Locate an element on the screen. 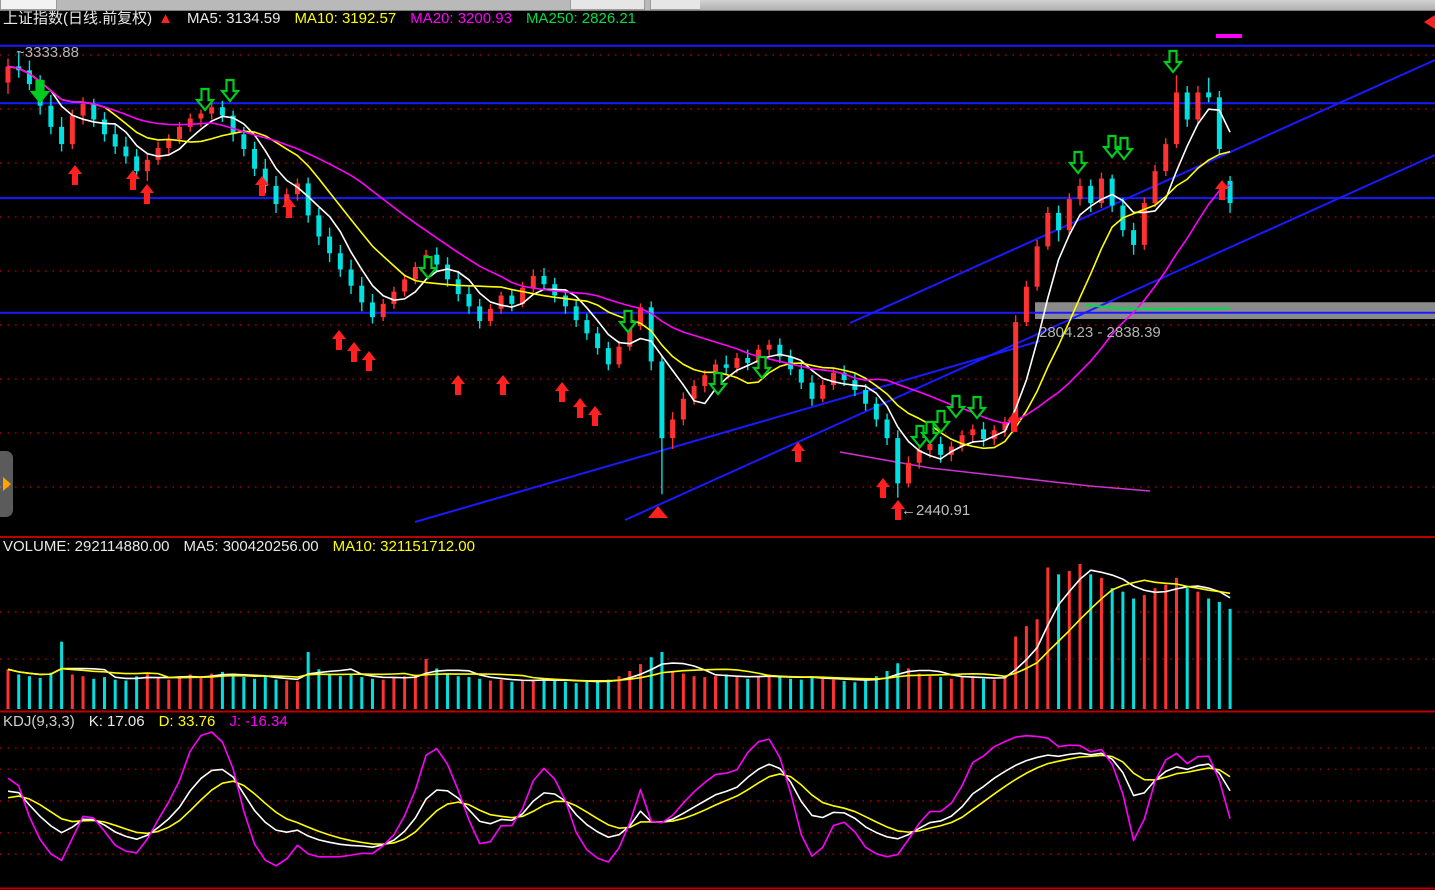 Image resolution: width=1435 pixels, height=890 pixels. ma10-value: MA10: 3192.57 is located at coordinates (345, 18).